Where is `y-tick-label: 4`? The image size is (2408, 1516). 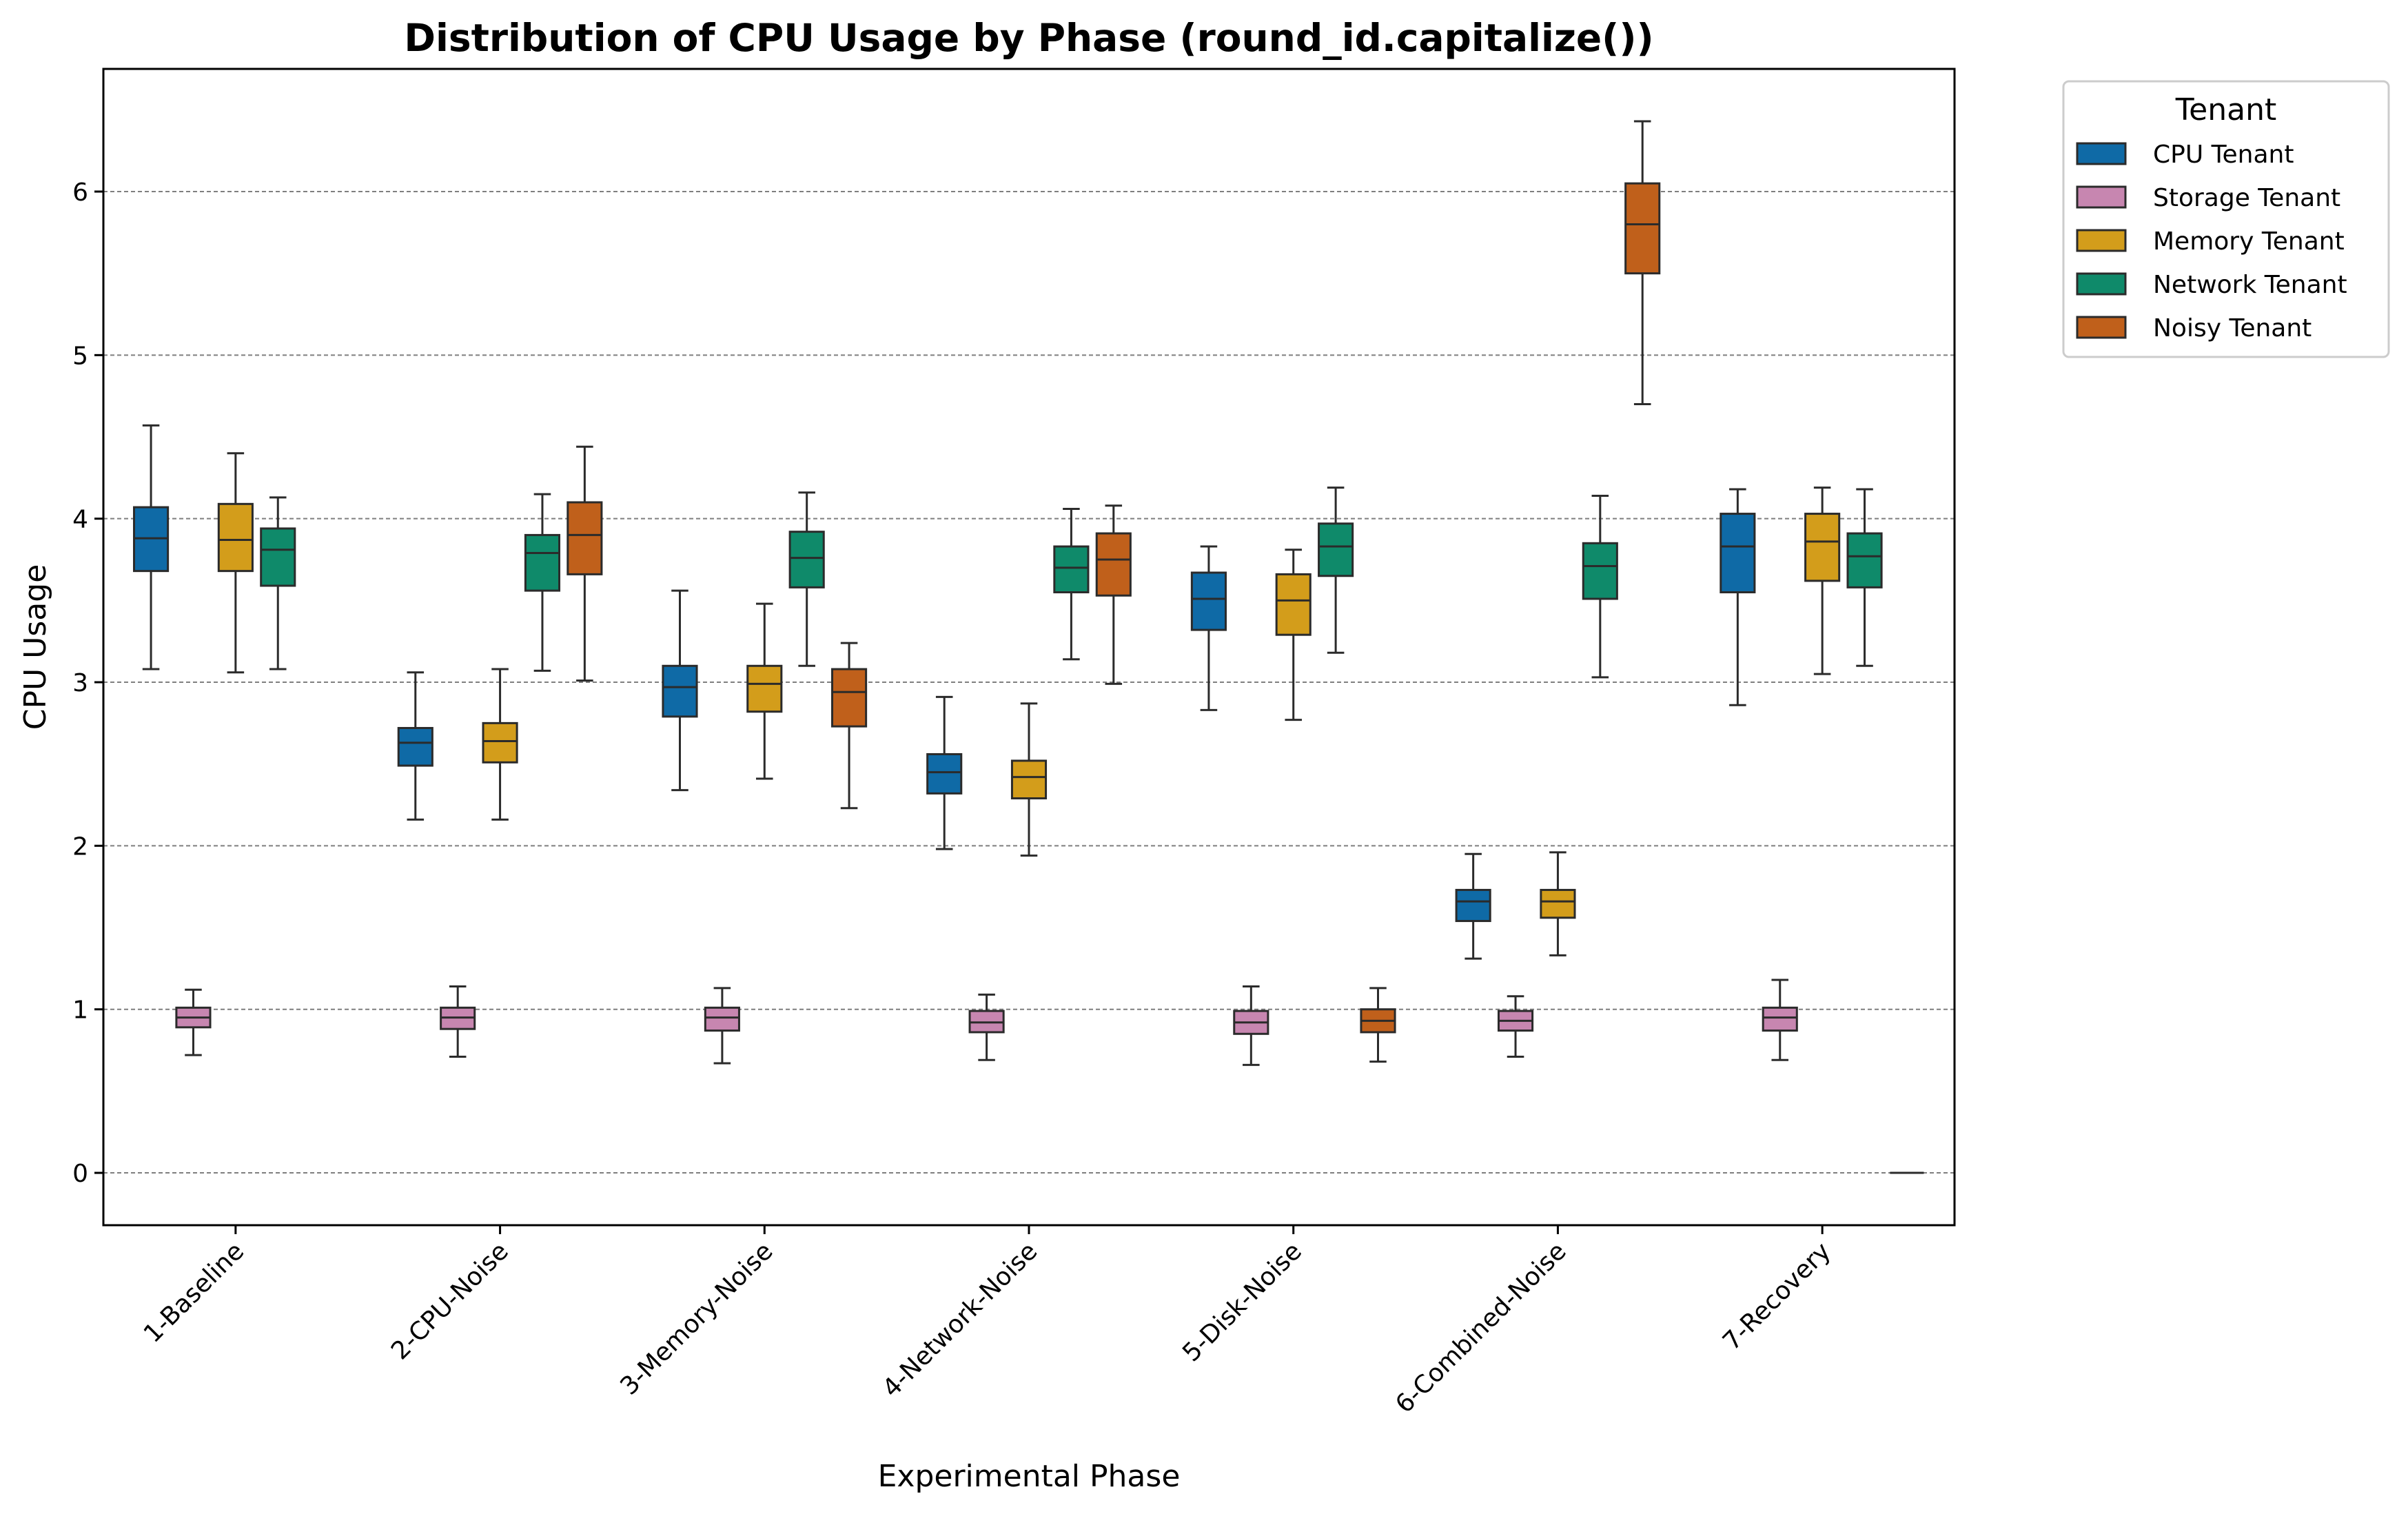 y-tick-label: 4 is located at coordinates (80, 520).